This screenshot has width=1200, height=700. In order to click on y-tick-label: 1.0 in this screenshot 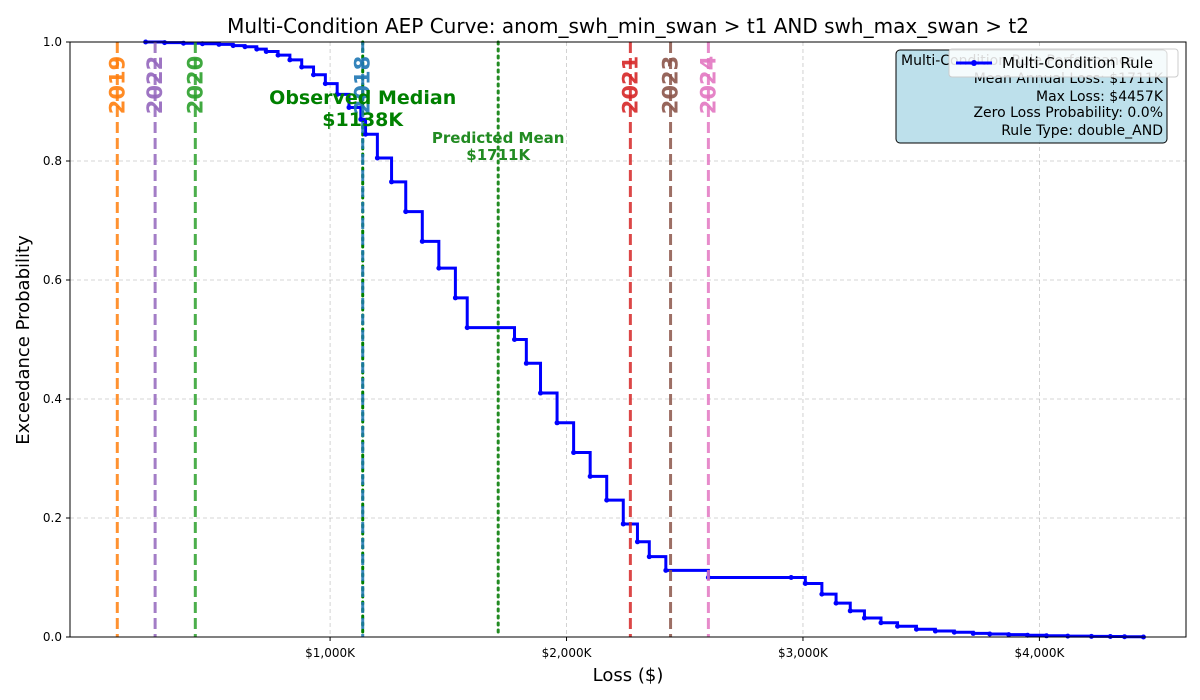, I will do `click(52, 42)`.